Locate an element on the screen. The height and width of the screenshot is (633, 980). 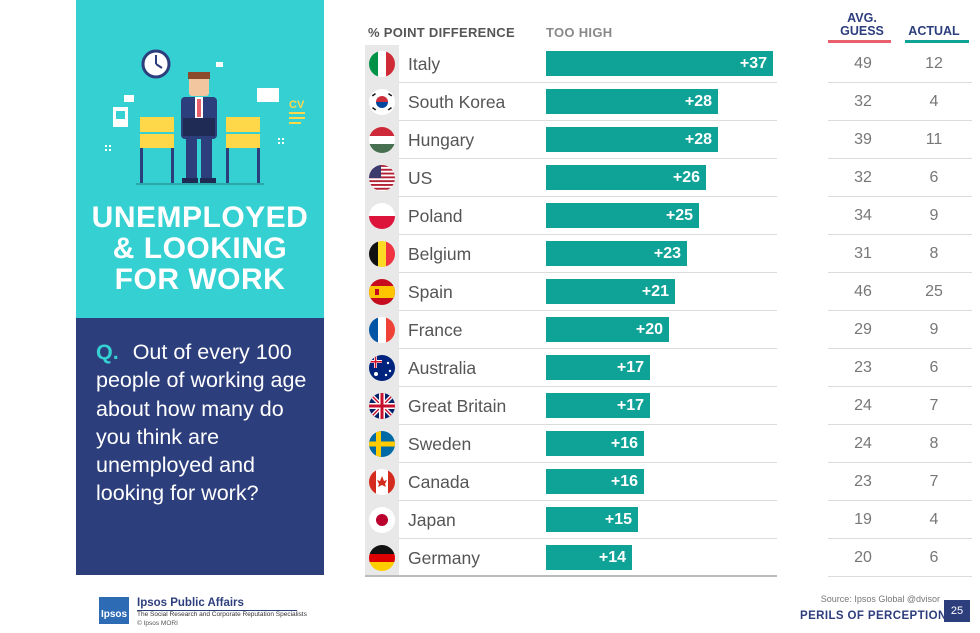
letter-icon is located at coordinates (268, 95).